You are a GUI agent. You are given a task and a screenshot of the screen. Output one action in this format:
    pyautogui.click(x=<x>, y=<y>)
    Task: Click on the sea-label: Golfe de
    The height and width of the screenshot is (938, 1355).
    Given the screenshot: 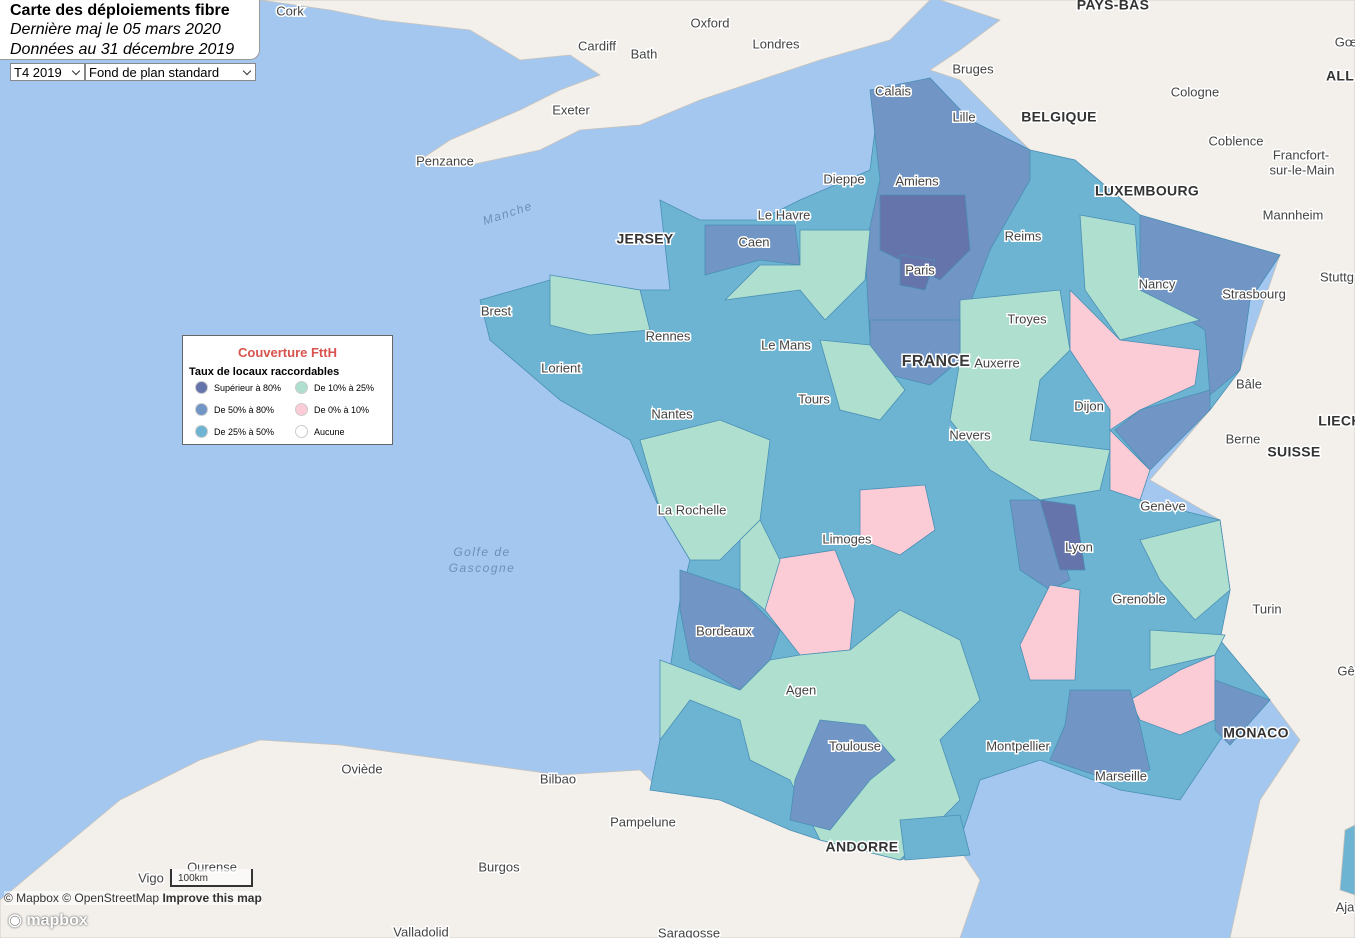 What is the action you would take?
    pyautogui.click(x=481, y=552)
    